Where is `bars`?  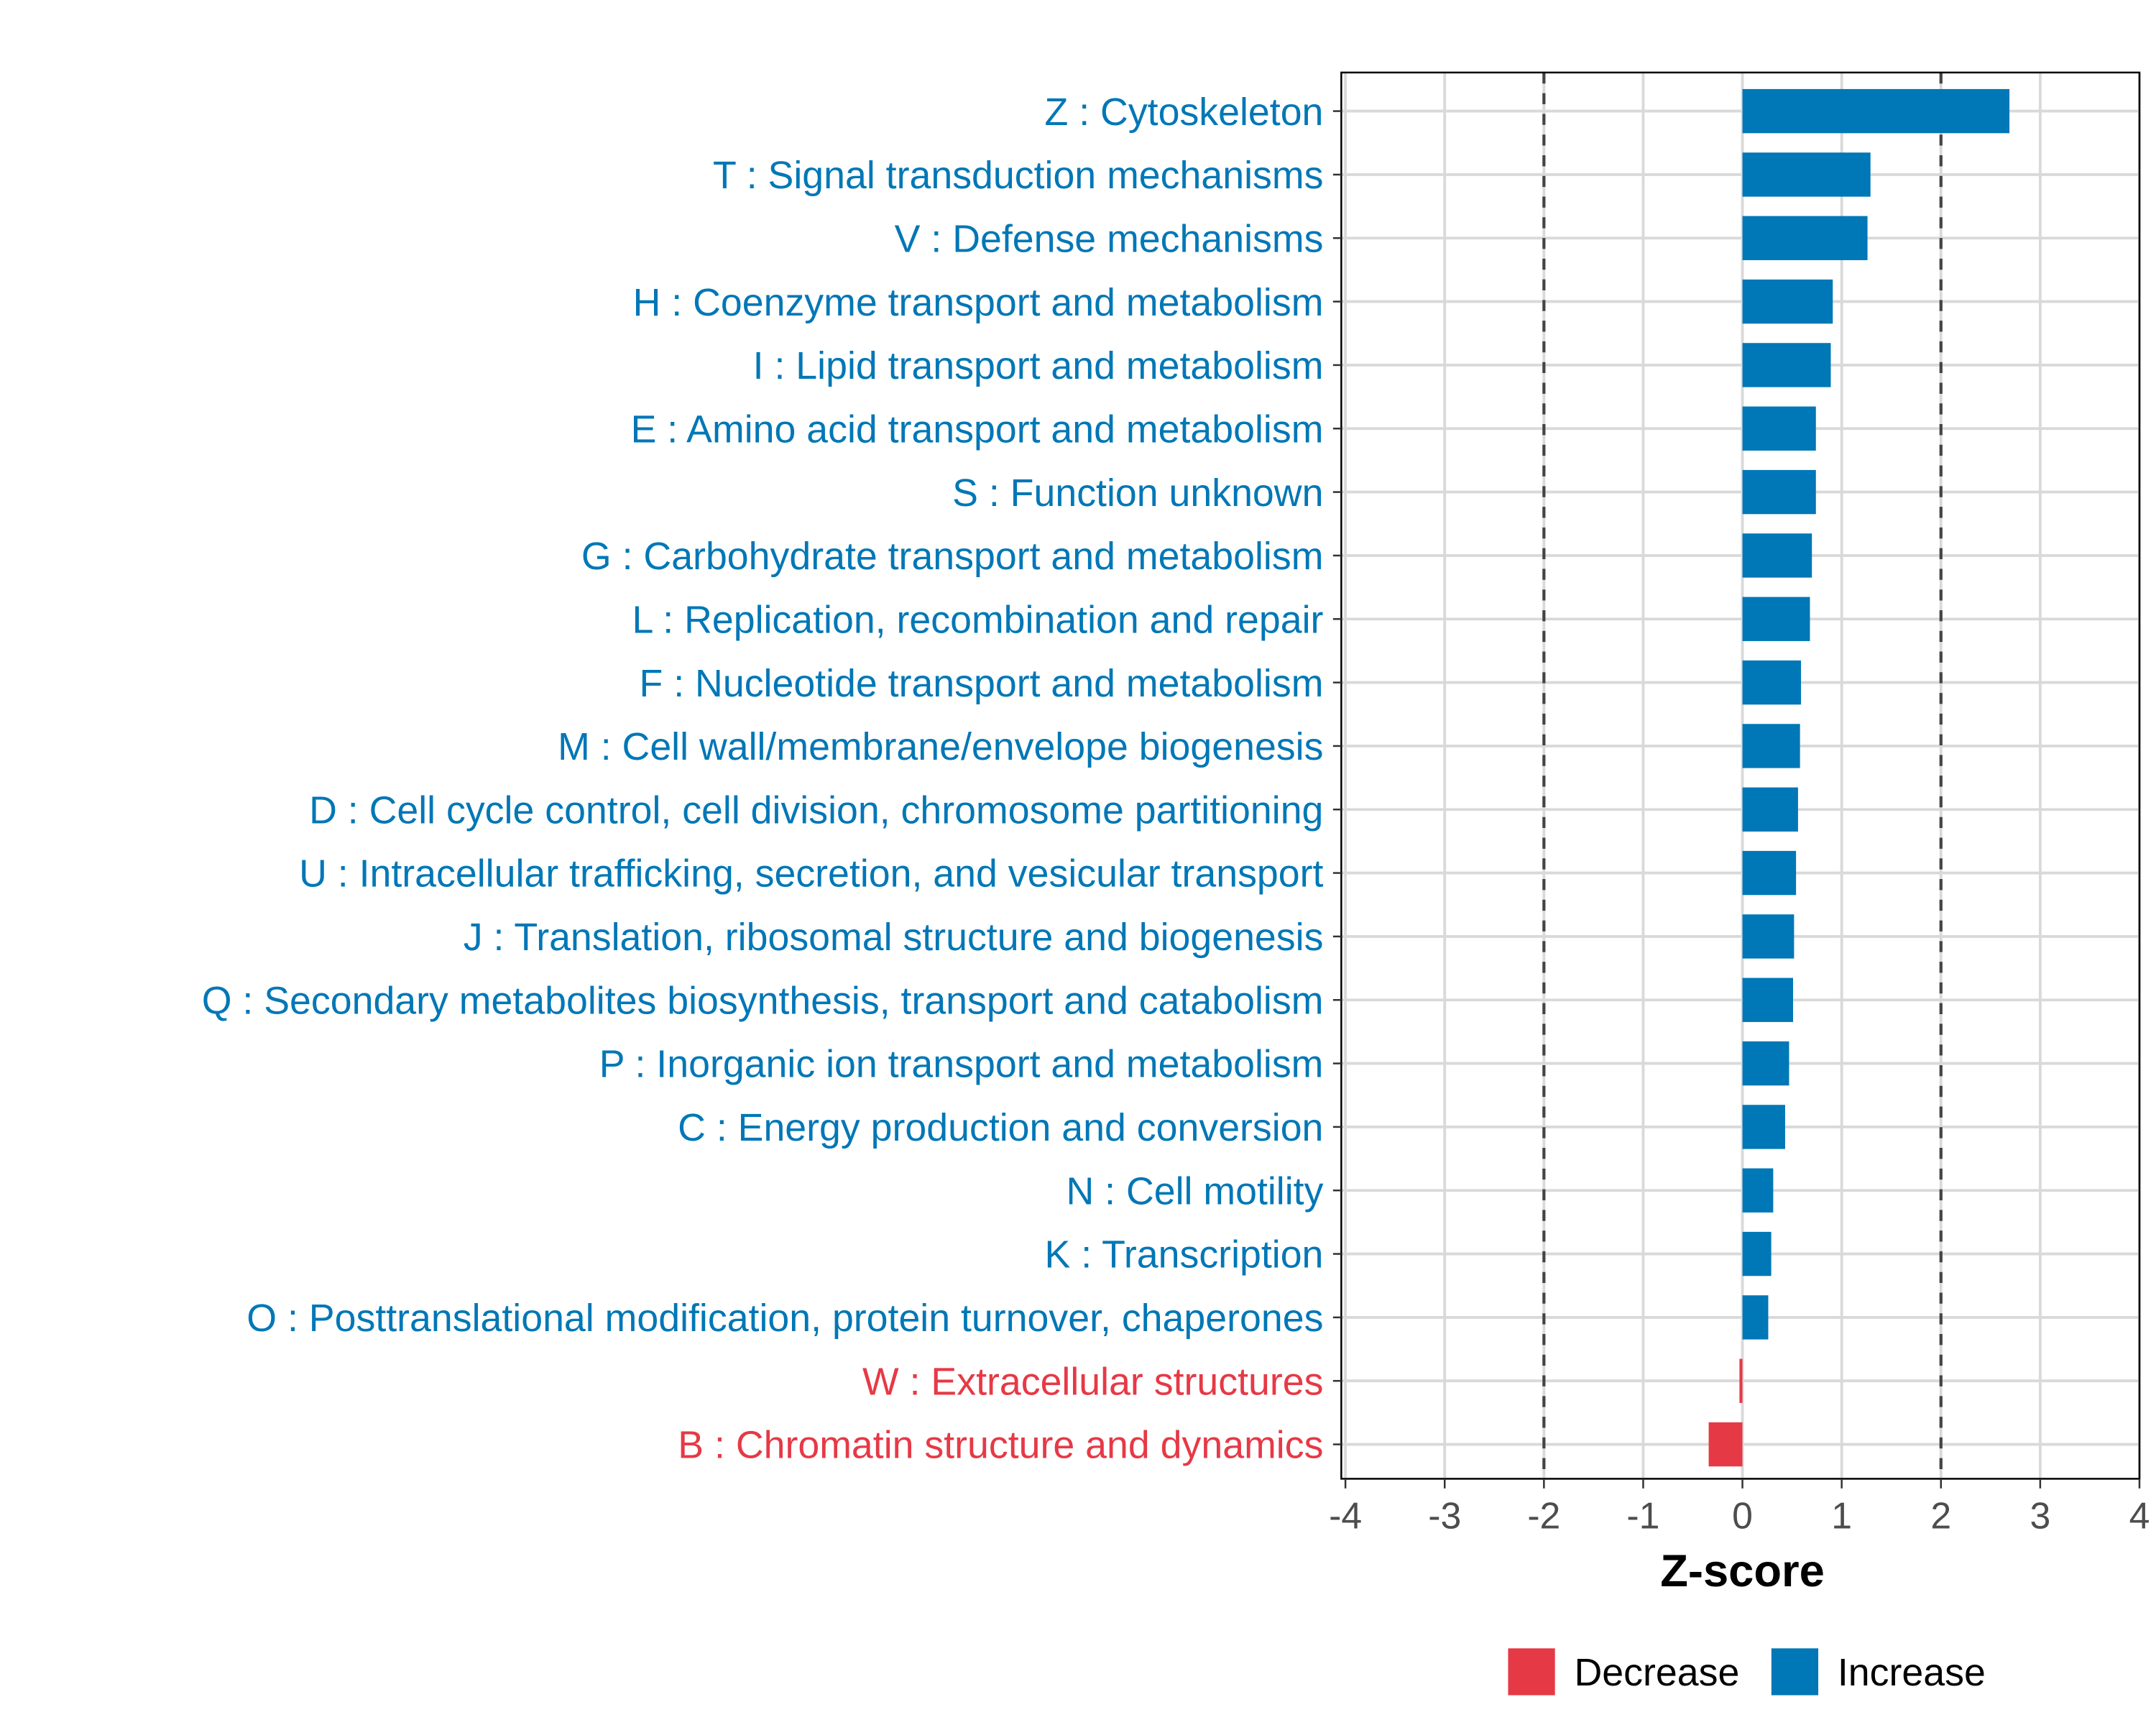 bars is located at coordinates (1859, 777).